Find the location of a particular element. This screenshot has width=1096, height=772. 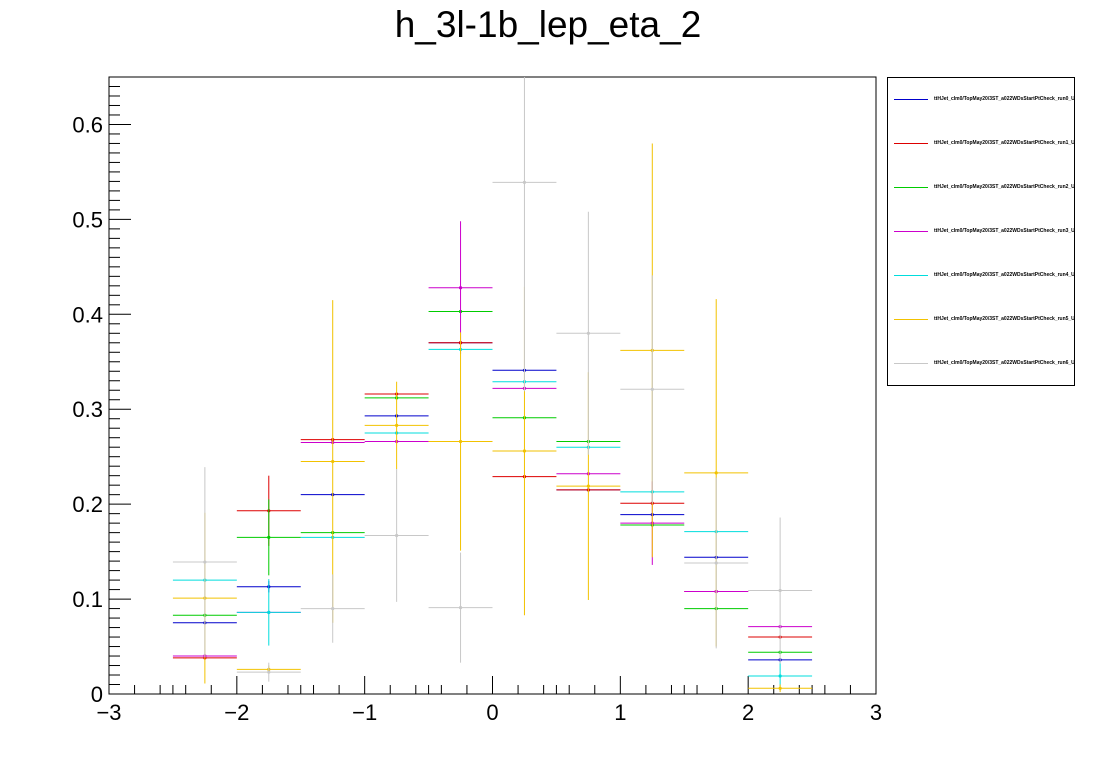

x-tick-label: 1 is located at coordinates (620, 712).